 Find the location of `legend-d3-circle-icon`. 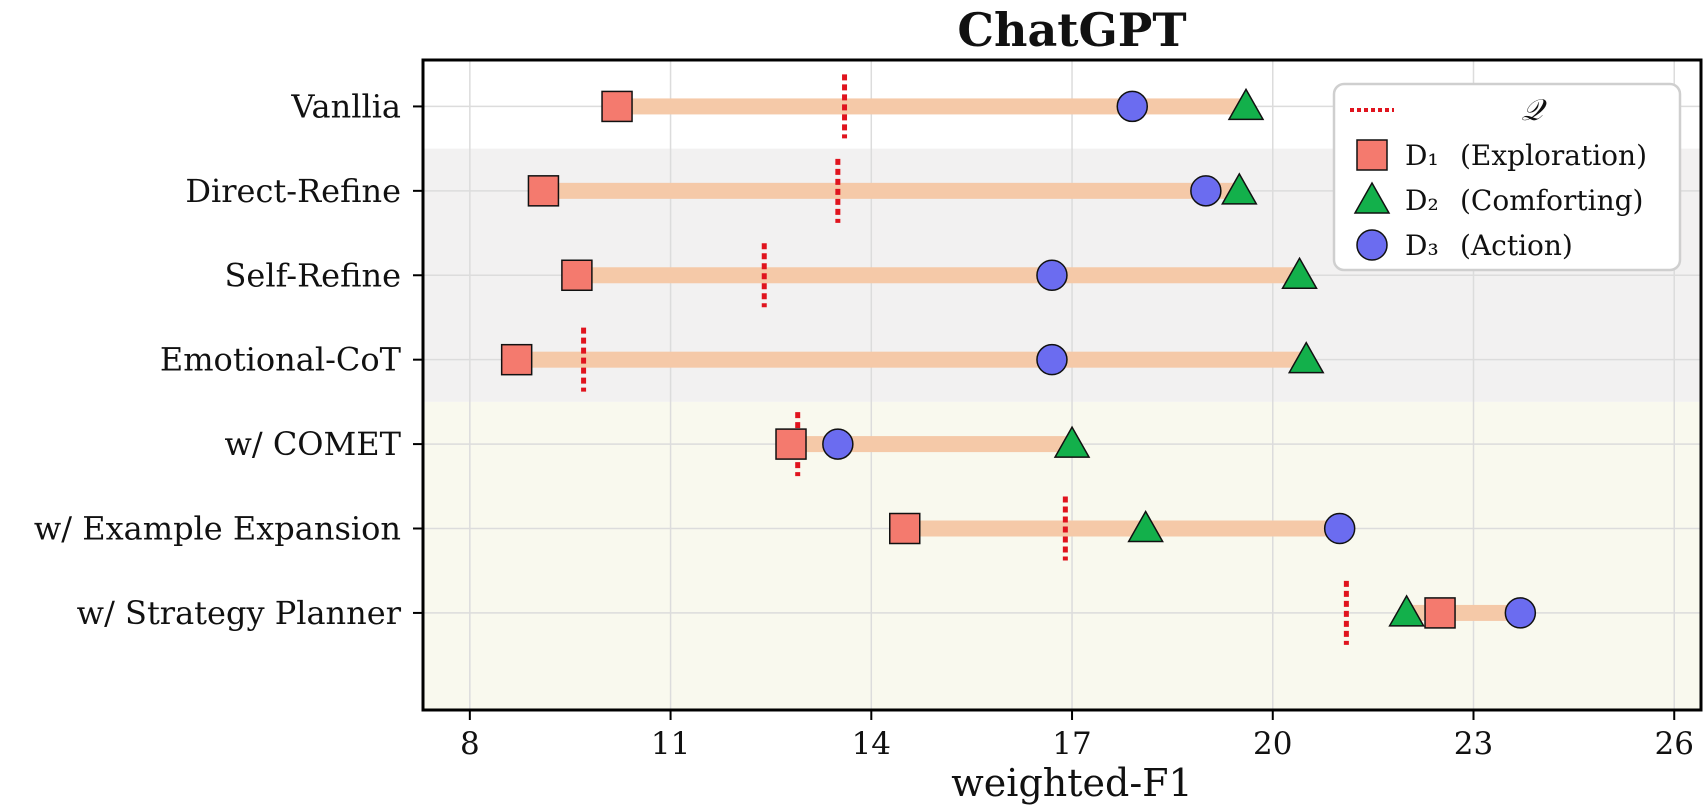

legend-d3-circle-icon is located at coordinates (1372, 245).